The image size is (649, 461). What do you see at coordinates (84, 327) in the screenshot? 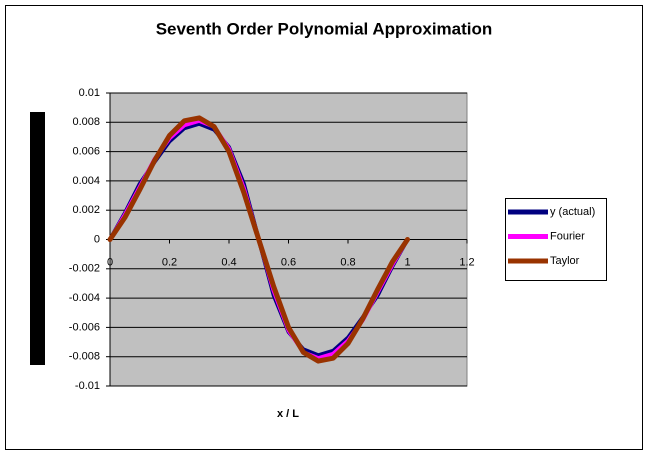
I see `y-tick-label: -0.006` at bounding box center [84, 327].